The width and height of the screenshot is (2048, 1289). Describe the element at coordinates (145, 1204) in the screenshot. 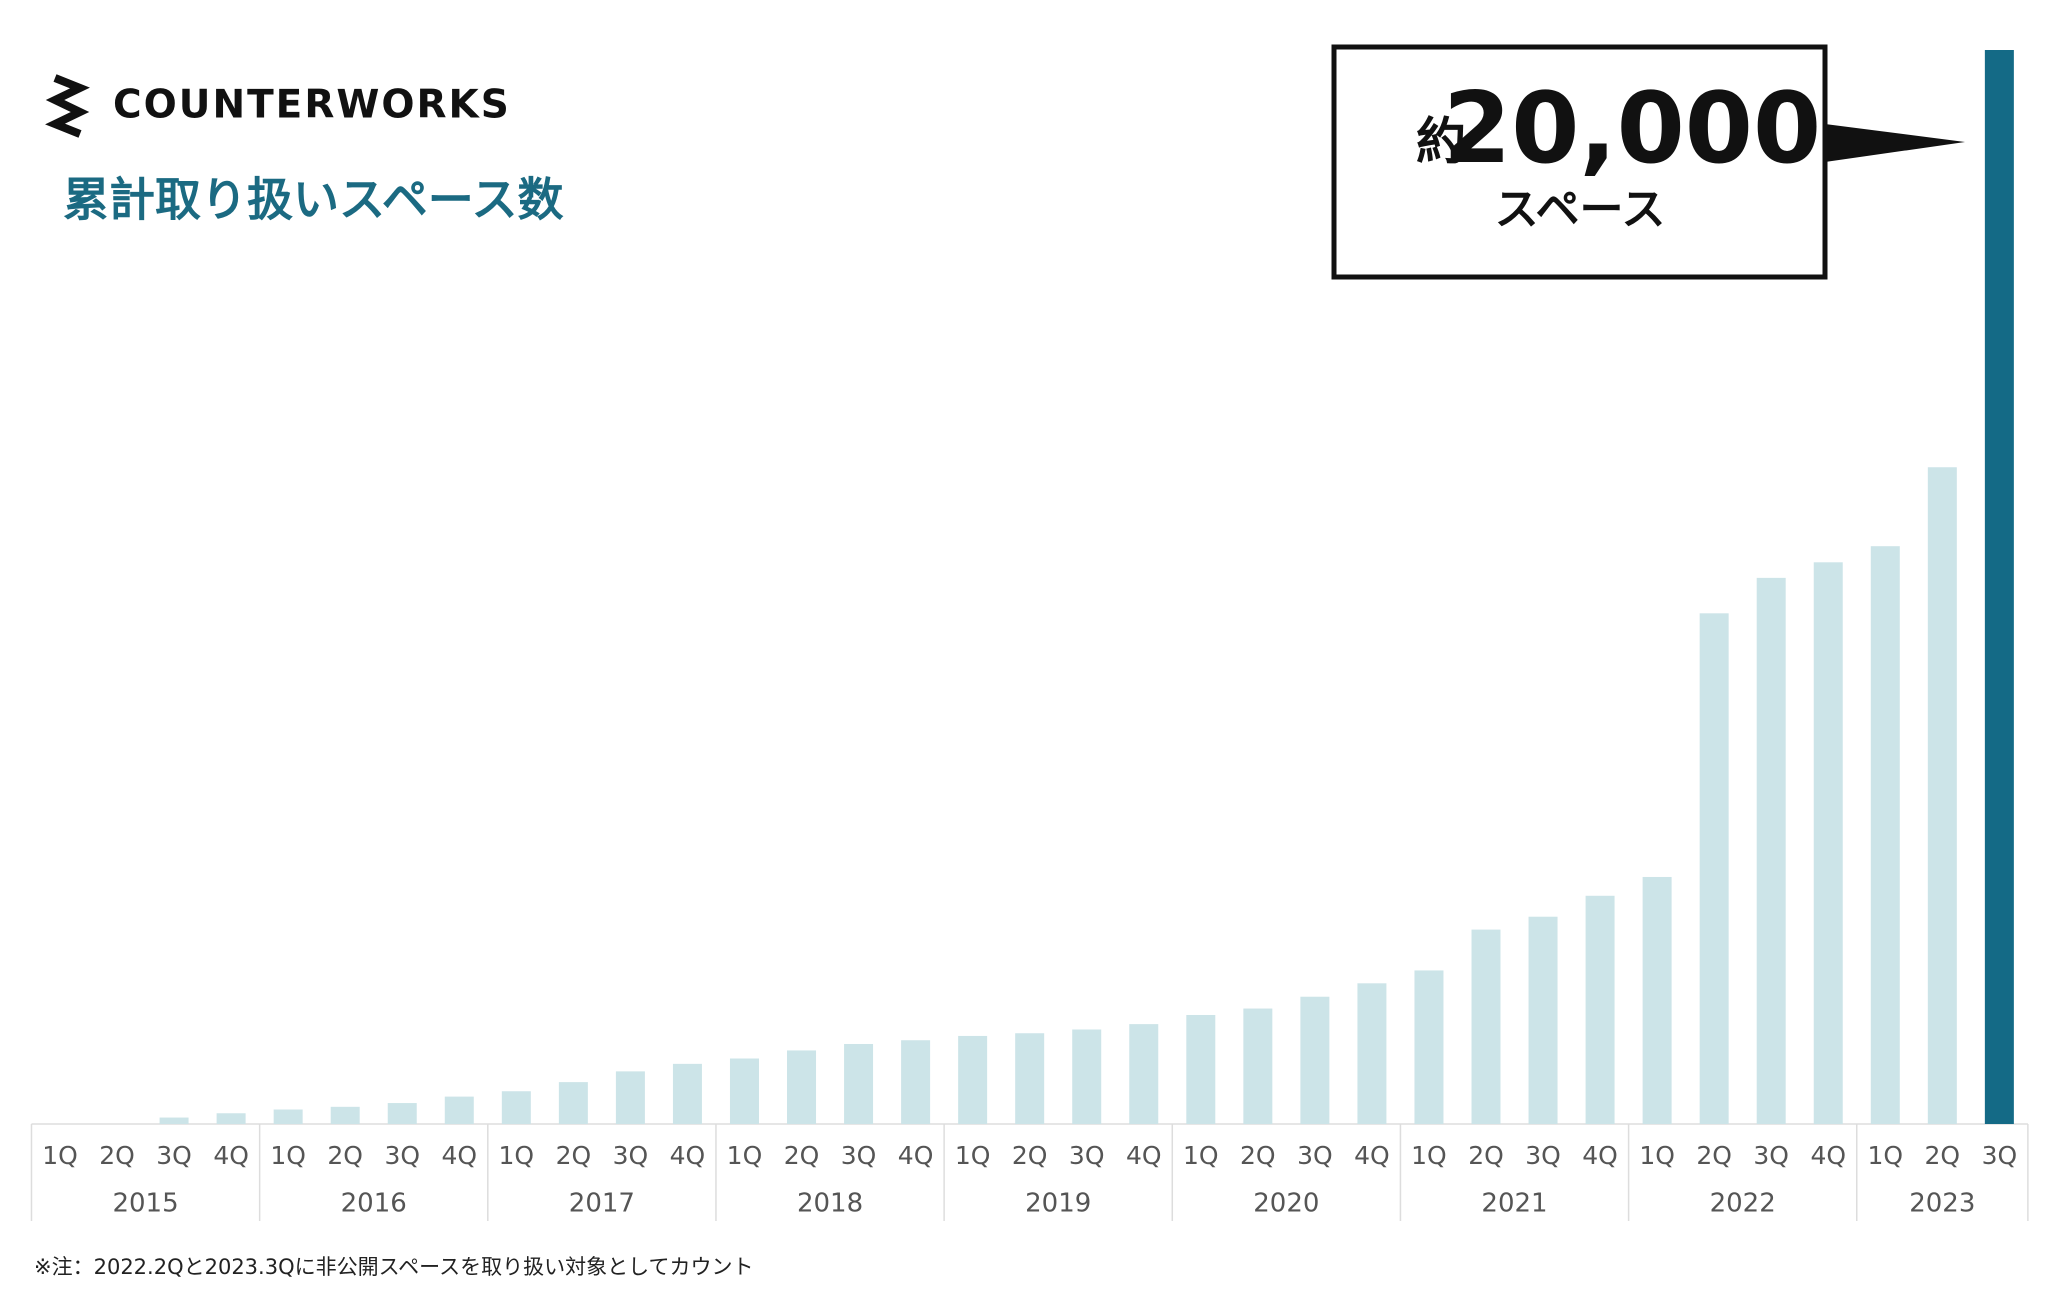

I see `year-label: 2015` at that location.